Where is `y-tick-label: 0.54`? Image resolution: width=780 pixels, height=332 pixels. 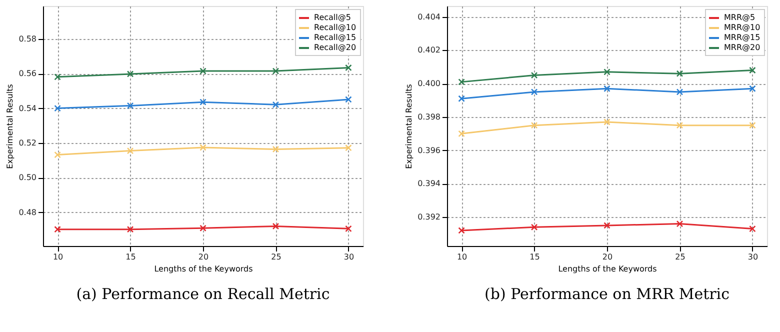
y-tick-label: 0.54 is located at coordinates (27, 108).